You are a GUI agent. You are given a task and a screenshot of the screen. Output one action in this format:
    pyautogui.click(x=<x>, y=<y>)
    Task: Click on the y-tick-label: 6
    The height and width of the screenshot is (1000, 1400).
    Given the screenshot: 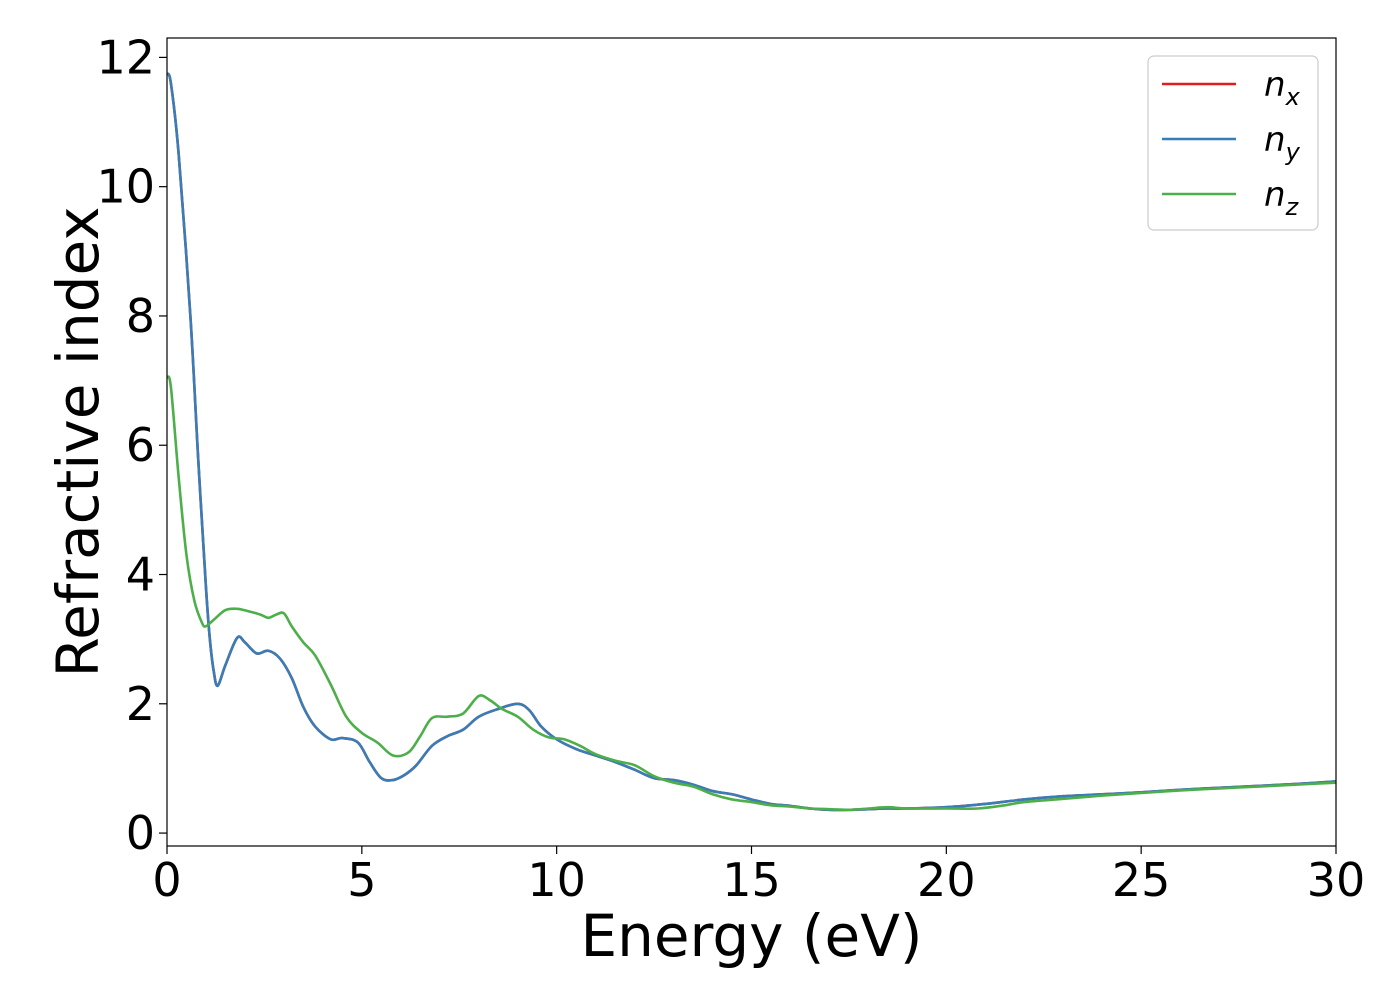 What is the action you would take?
    pyautogui.click(x=140, y=445)
    